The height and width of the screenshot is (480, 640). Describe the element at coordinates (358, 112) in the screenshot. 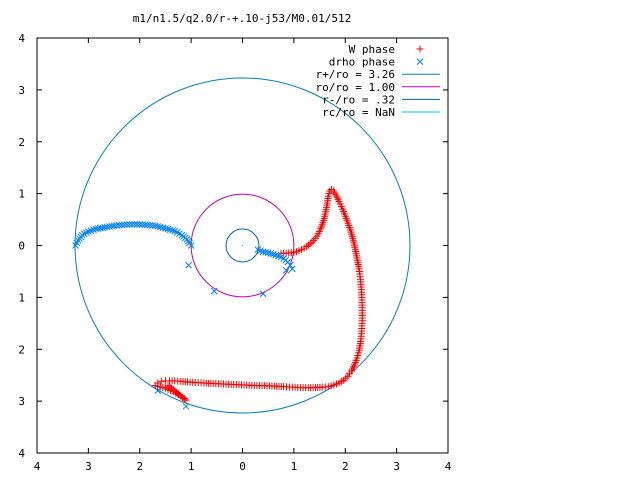

I see `legend-label: rc/ro = NaN` at that location.